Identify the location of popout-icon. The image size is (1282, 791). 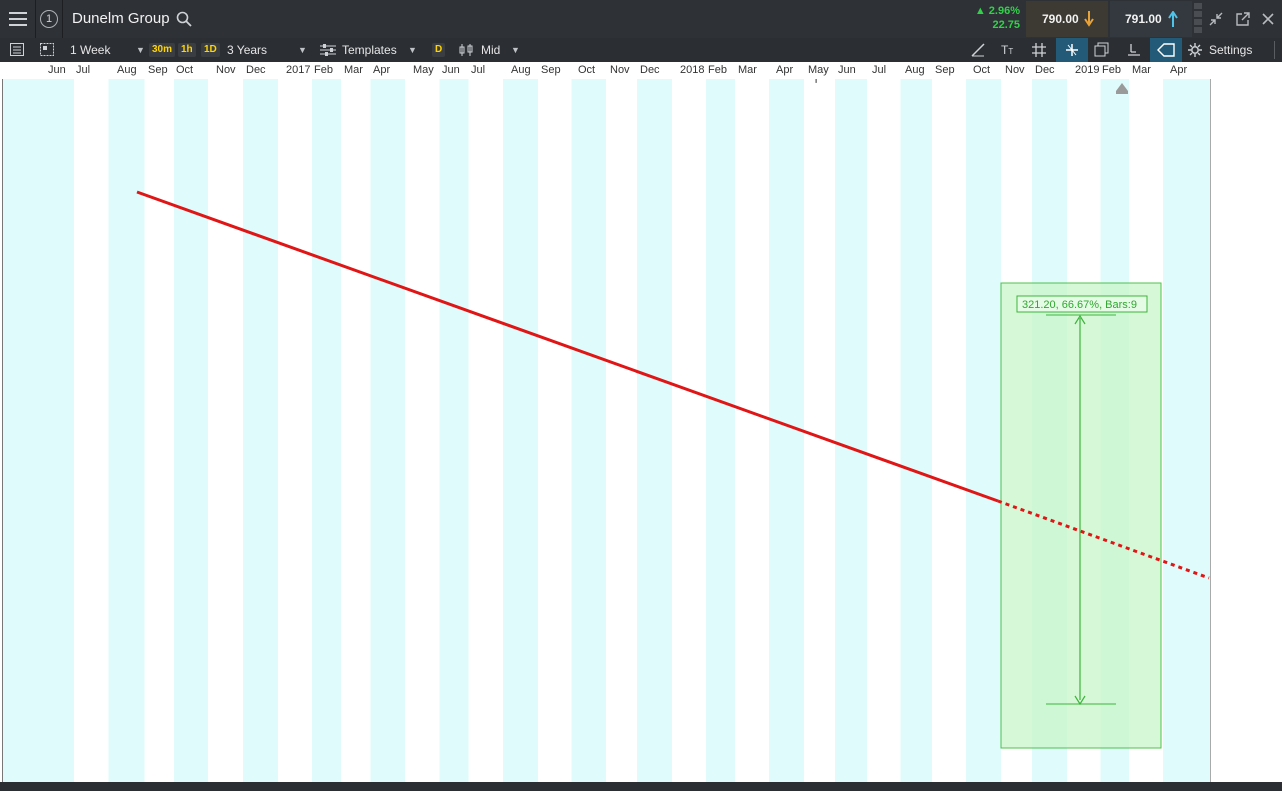
(1243, 19).